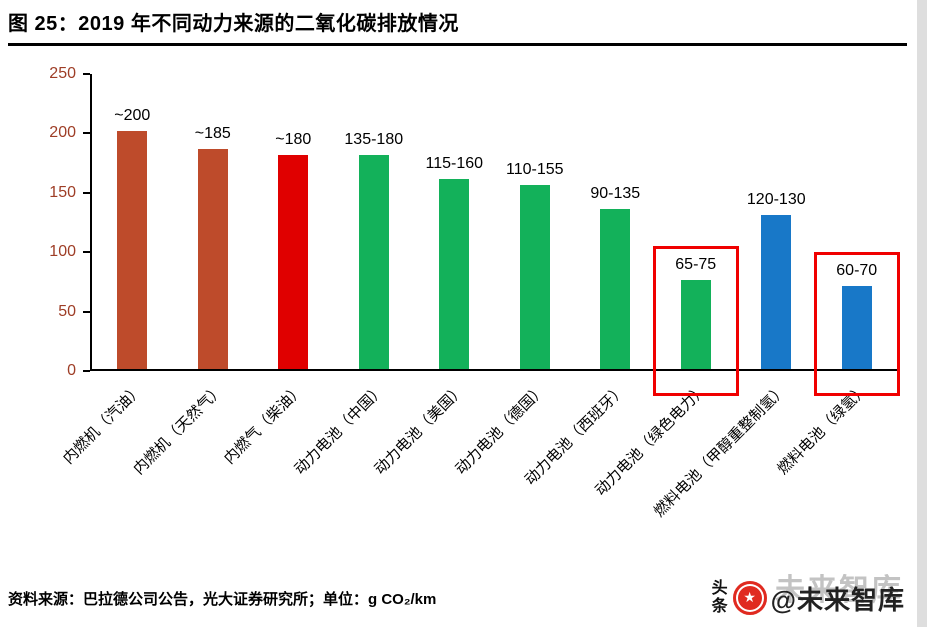 The image size is (927, 627). I want to click on y-tick-label: 50, so click(67, 311).